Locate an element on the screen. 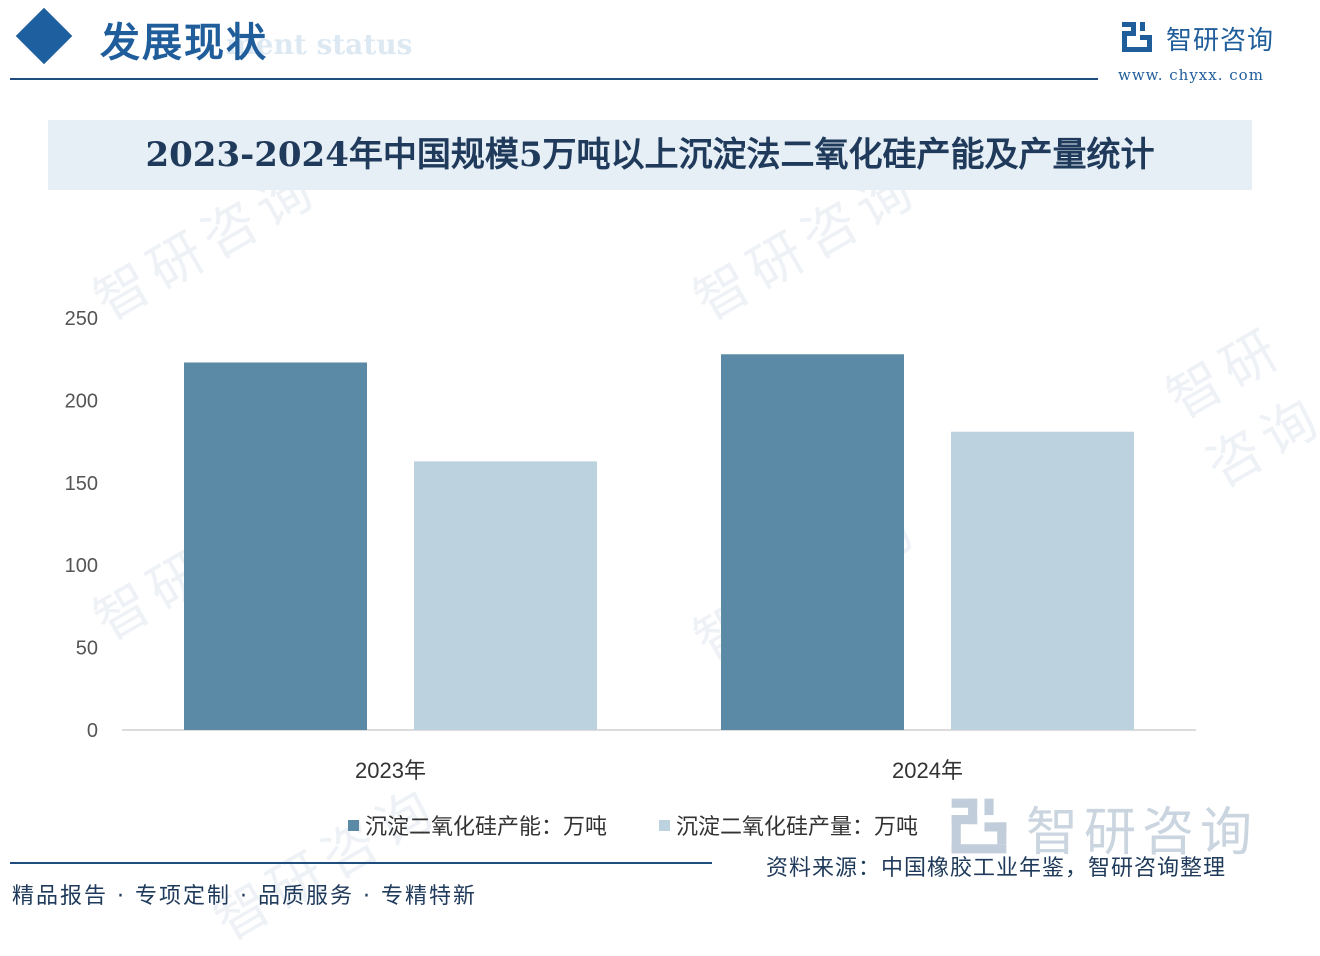  y-tick-label: 100 is located at coordinates (81, 566).